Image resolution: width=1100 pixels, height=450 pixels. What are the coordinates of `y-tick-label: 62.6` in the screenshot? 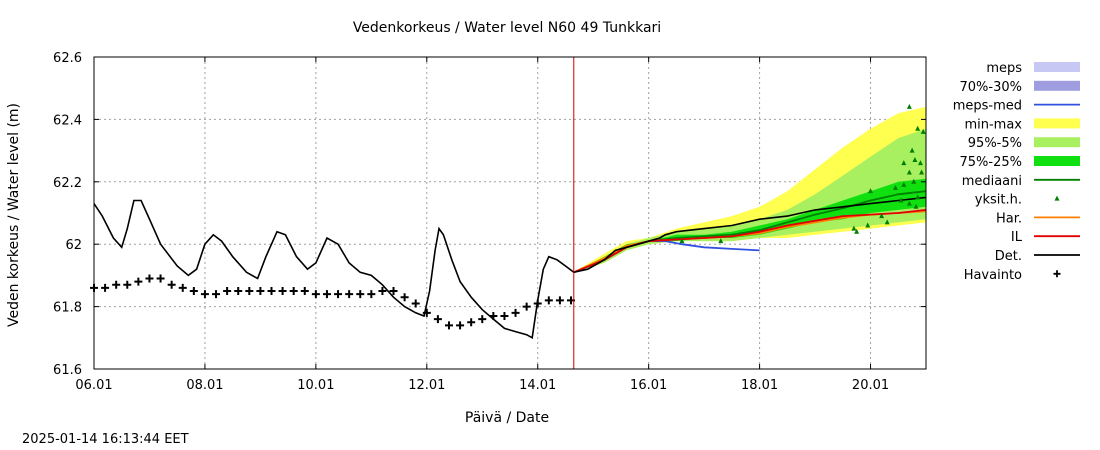 It's located at (67, 58).